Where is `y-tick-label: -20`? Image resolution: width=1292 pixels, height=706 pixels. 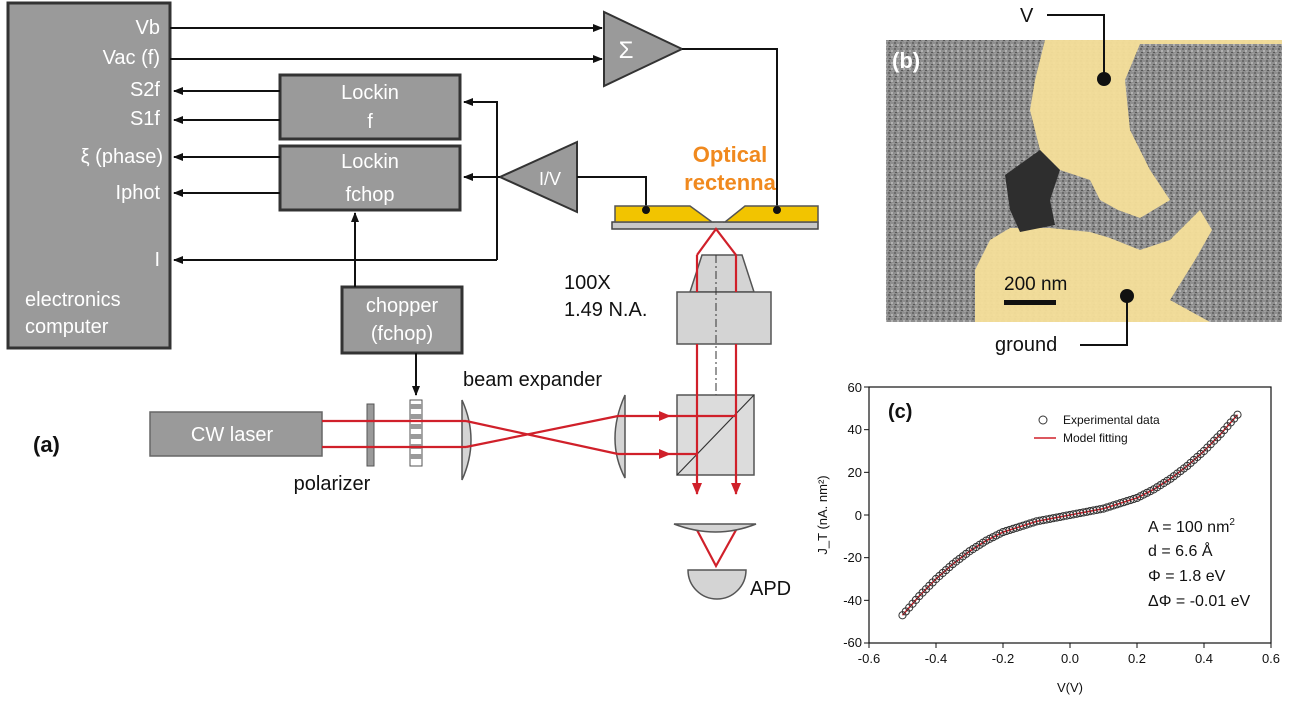
y-tick-label: -20 is located at coordinates (852, 557).